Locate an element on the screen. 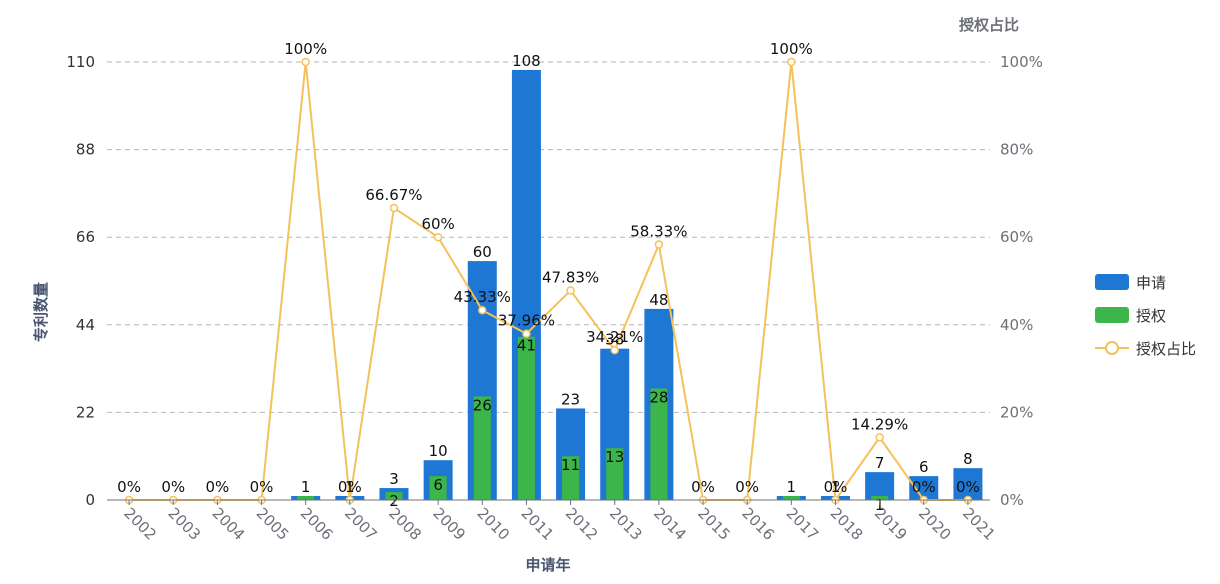  grant-value-label: 26 is located at coordinates (482, 405).